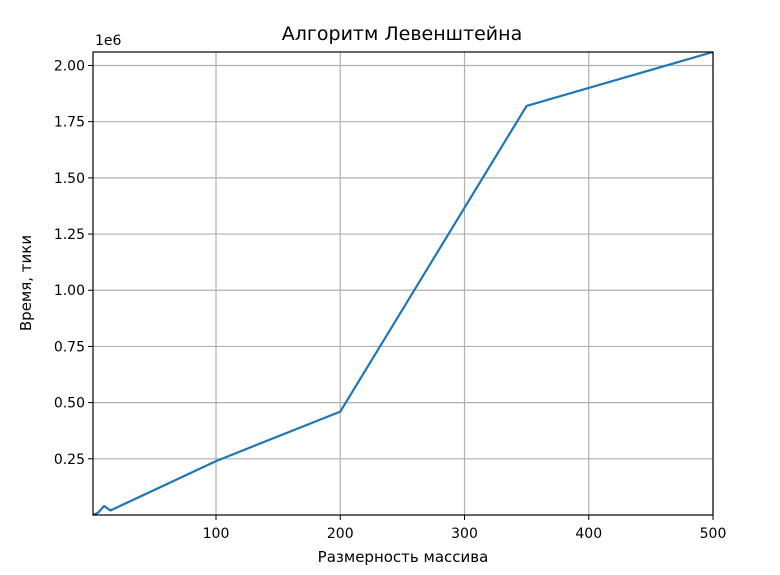  I want to click on x-tick-label: 500, so click(713, 534).